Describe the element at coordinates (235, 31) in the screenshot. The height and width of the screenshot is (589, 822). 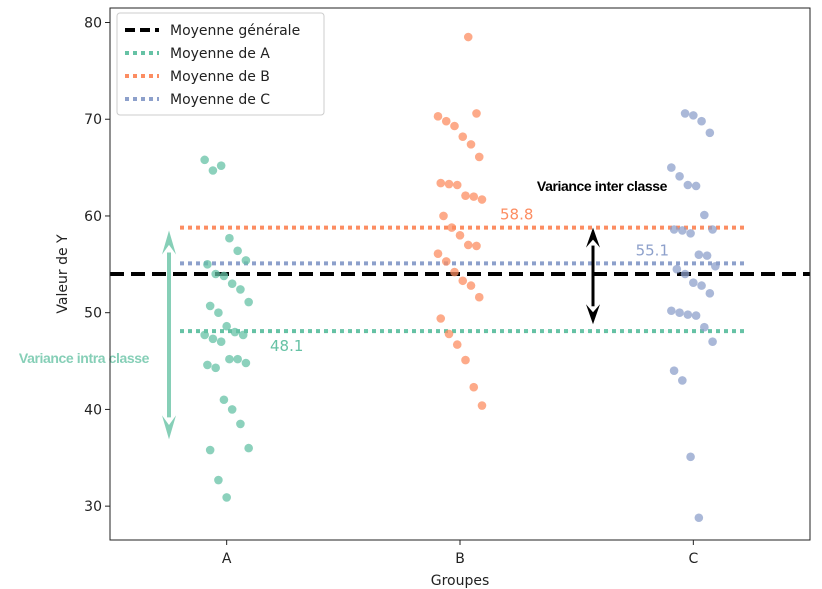
I see `legend-label-overall: Moyenne générale` at that location.